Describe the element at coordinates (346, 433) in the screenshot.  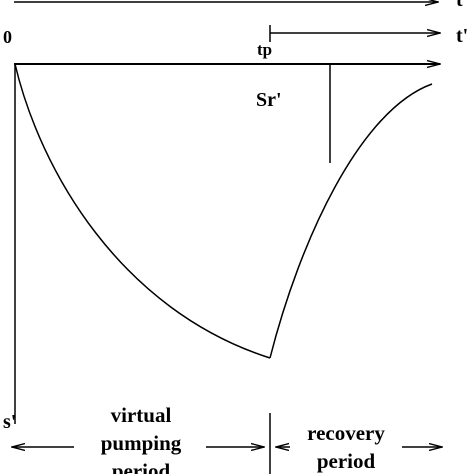
I see `recovery-period-label-1: recovery` at that location.